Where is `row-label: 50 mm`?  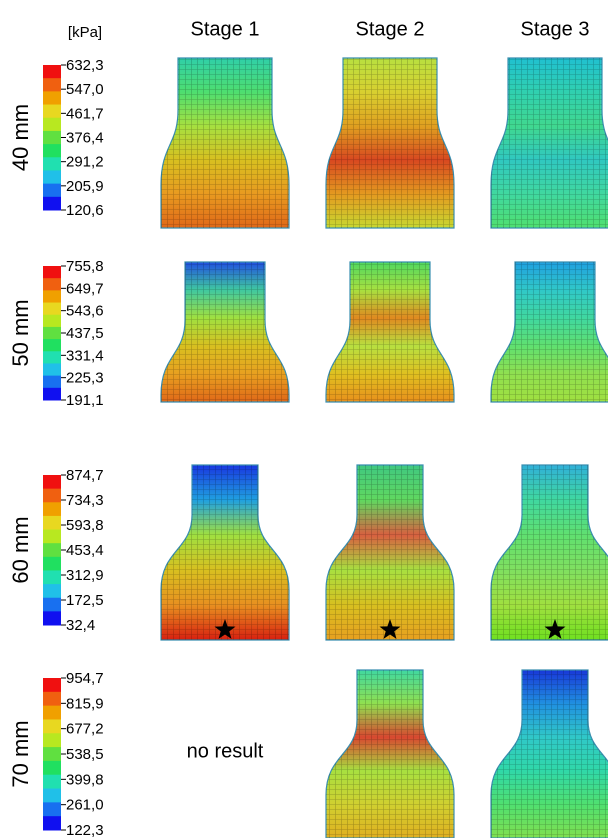
row-label: 50 mm is located at coordinates (20, 332).